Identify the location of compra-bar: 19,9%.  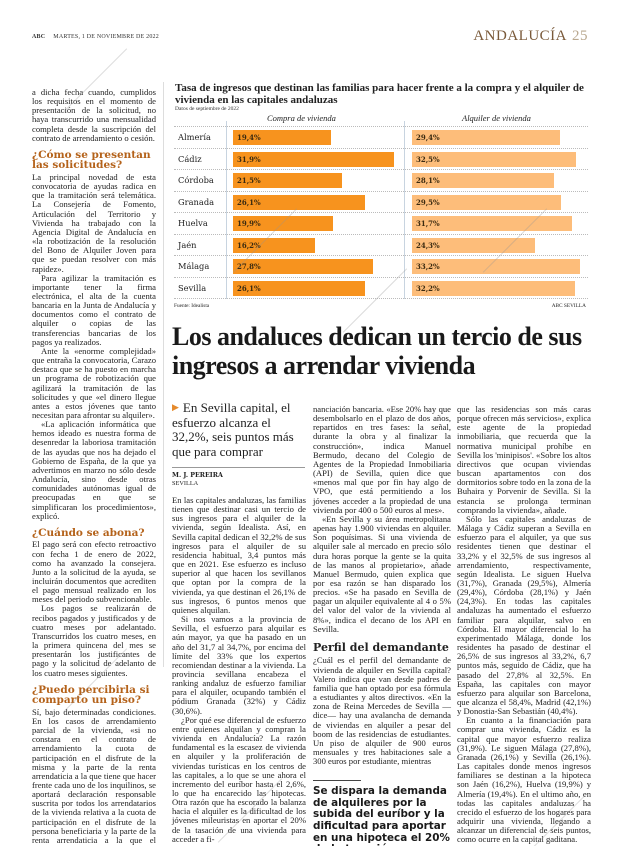
(283, 223).